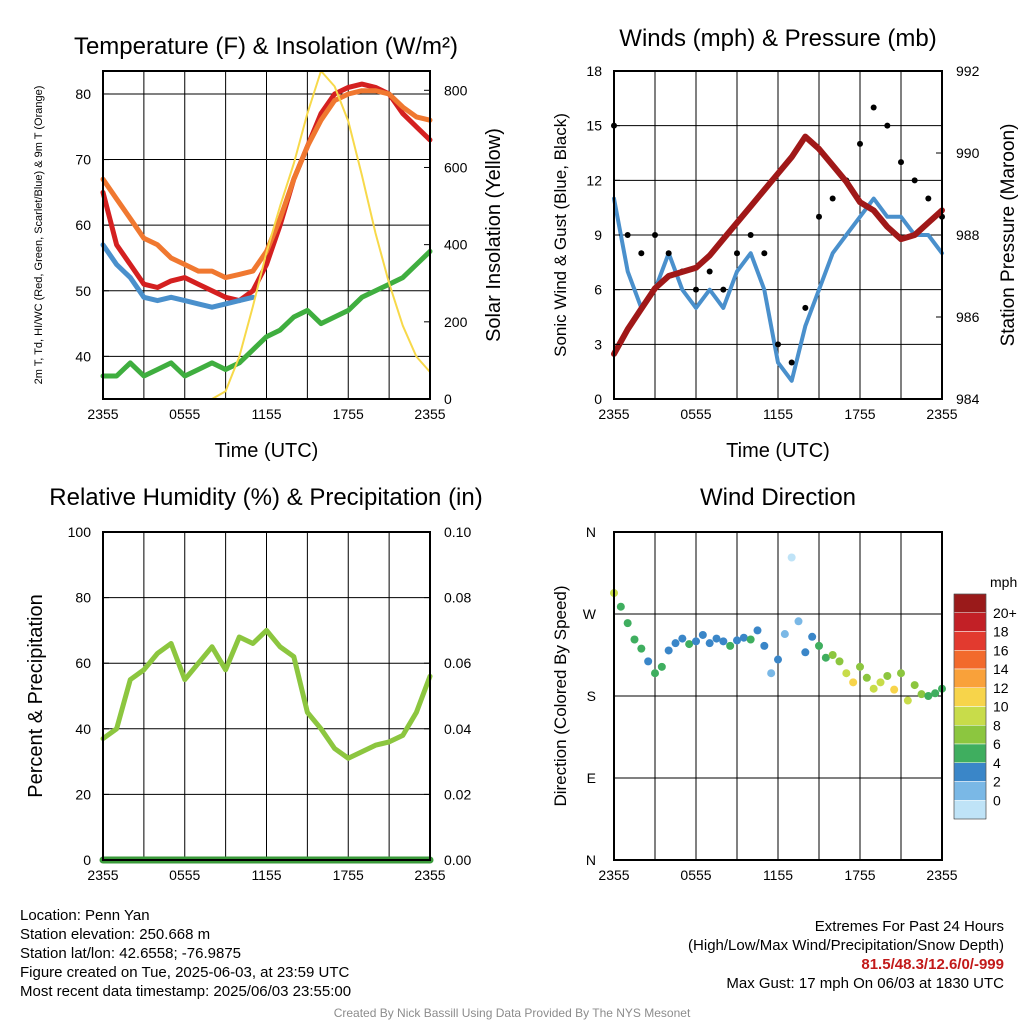  I want to click on colorbar-label: 18, so click(1001, 632).